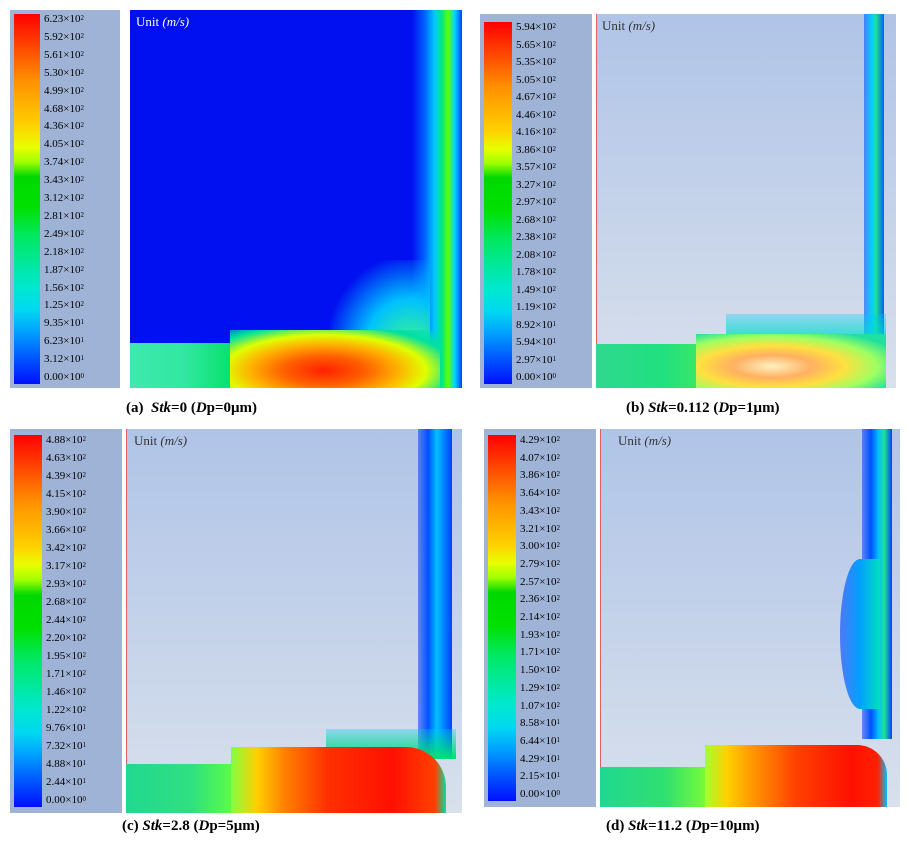  I want to click on legend-tick-label: 3.64×10², so click(540, 493).